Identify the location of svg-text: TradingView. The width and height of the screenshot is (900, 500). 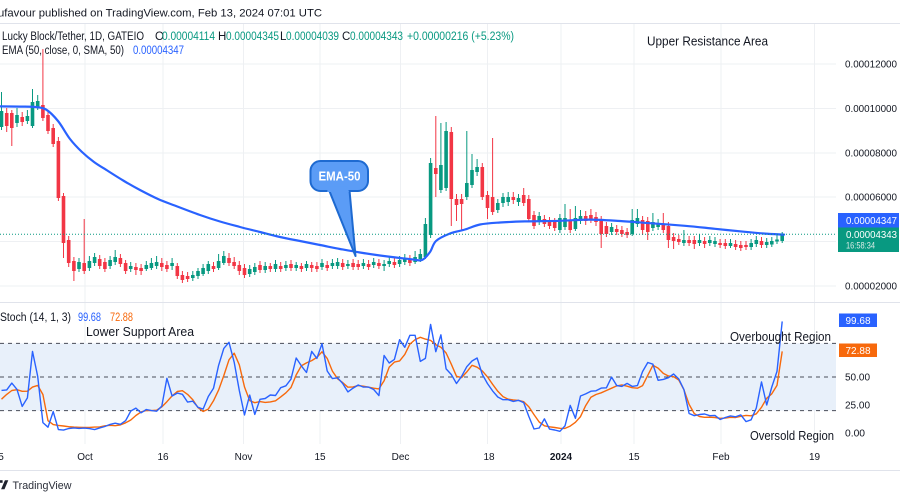
(42, 486).